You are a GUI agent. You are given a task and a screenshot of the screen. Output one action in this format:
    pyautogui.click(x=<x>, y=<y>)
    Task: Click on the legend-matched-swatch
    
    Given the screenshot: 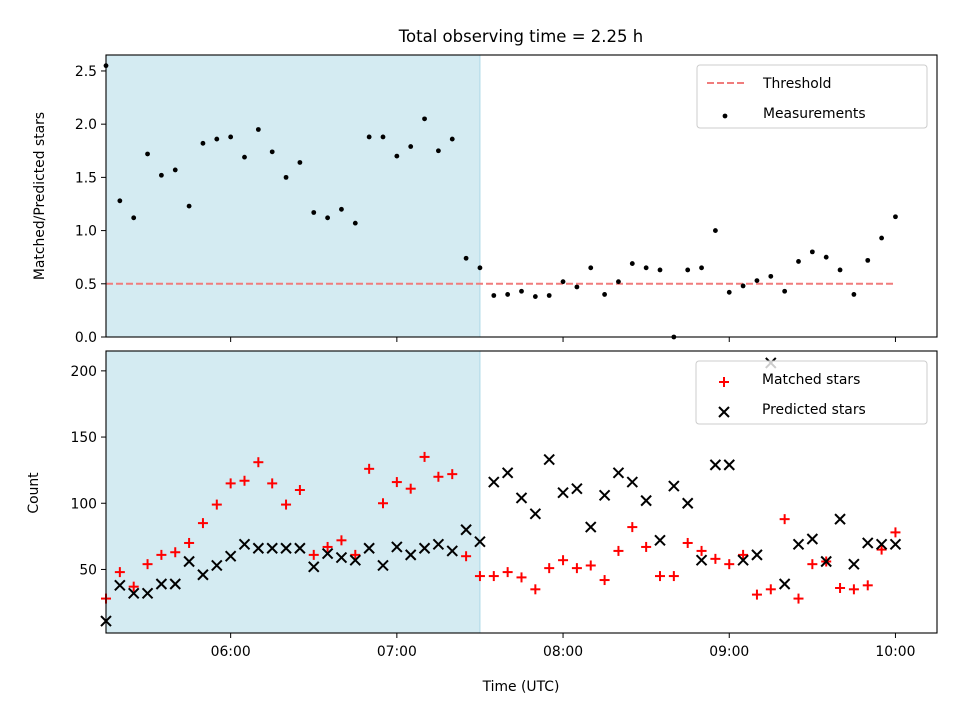 What is the action you would take?
    pyautogui.click(x=724, y=382)
    